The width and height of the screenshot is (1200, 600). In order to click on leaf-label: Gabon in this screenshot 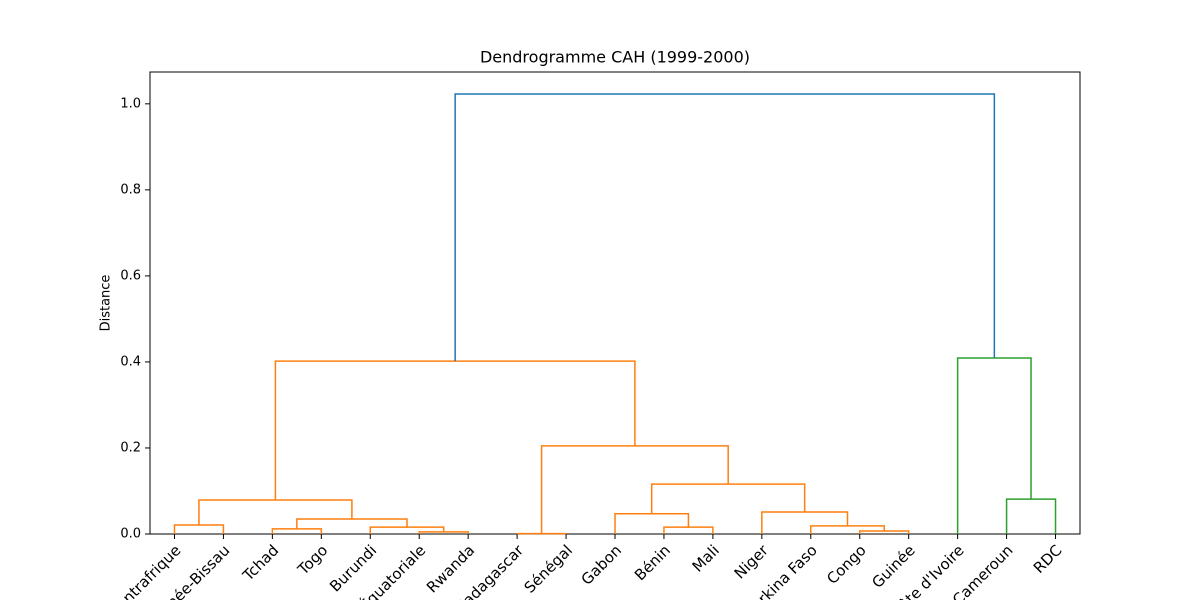, I will do `click(601, 564)`.